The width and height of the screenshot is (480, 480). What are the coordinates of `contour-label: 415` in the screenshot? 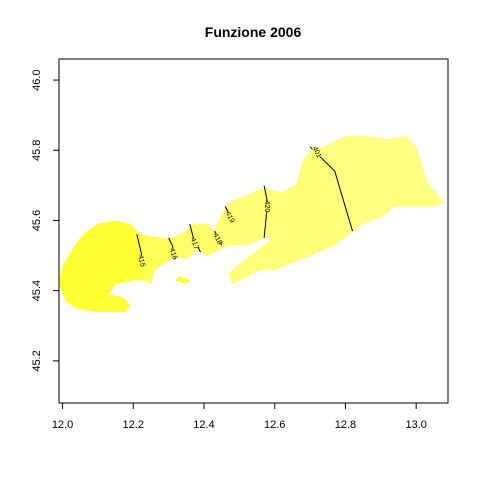 It's located at (140, 261).